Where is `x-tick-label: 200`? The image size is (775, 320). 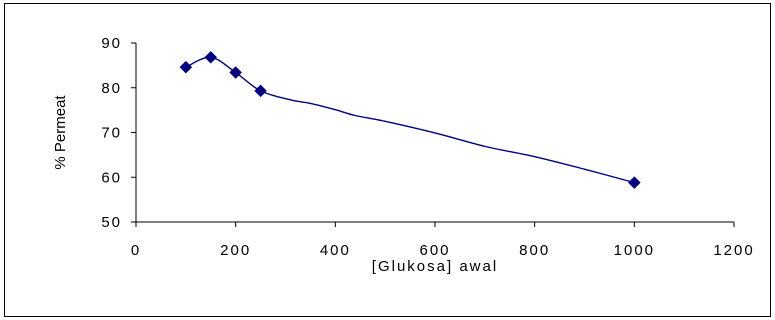 x-tick-label: 200 is located at coordinates (235, 250).